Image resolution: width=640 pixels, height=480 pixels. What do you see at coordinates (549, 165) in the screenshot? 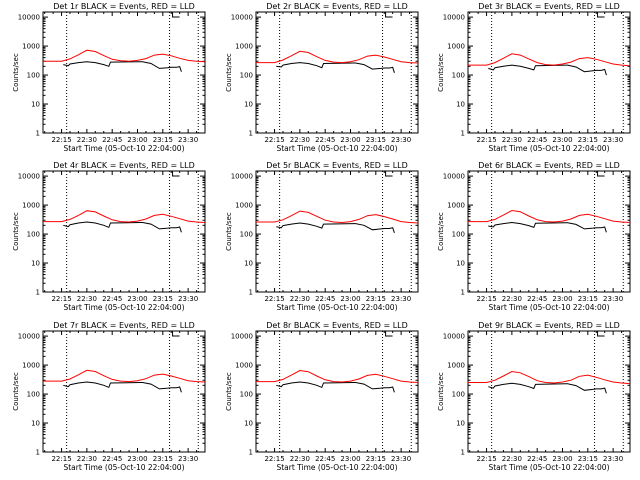
I see `plot-title: Det 6r BLACK = Events, RED = LLD` at bounding box center [549, 165].